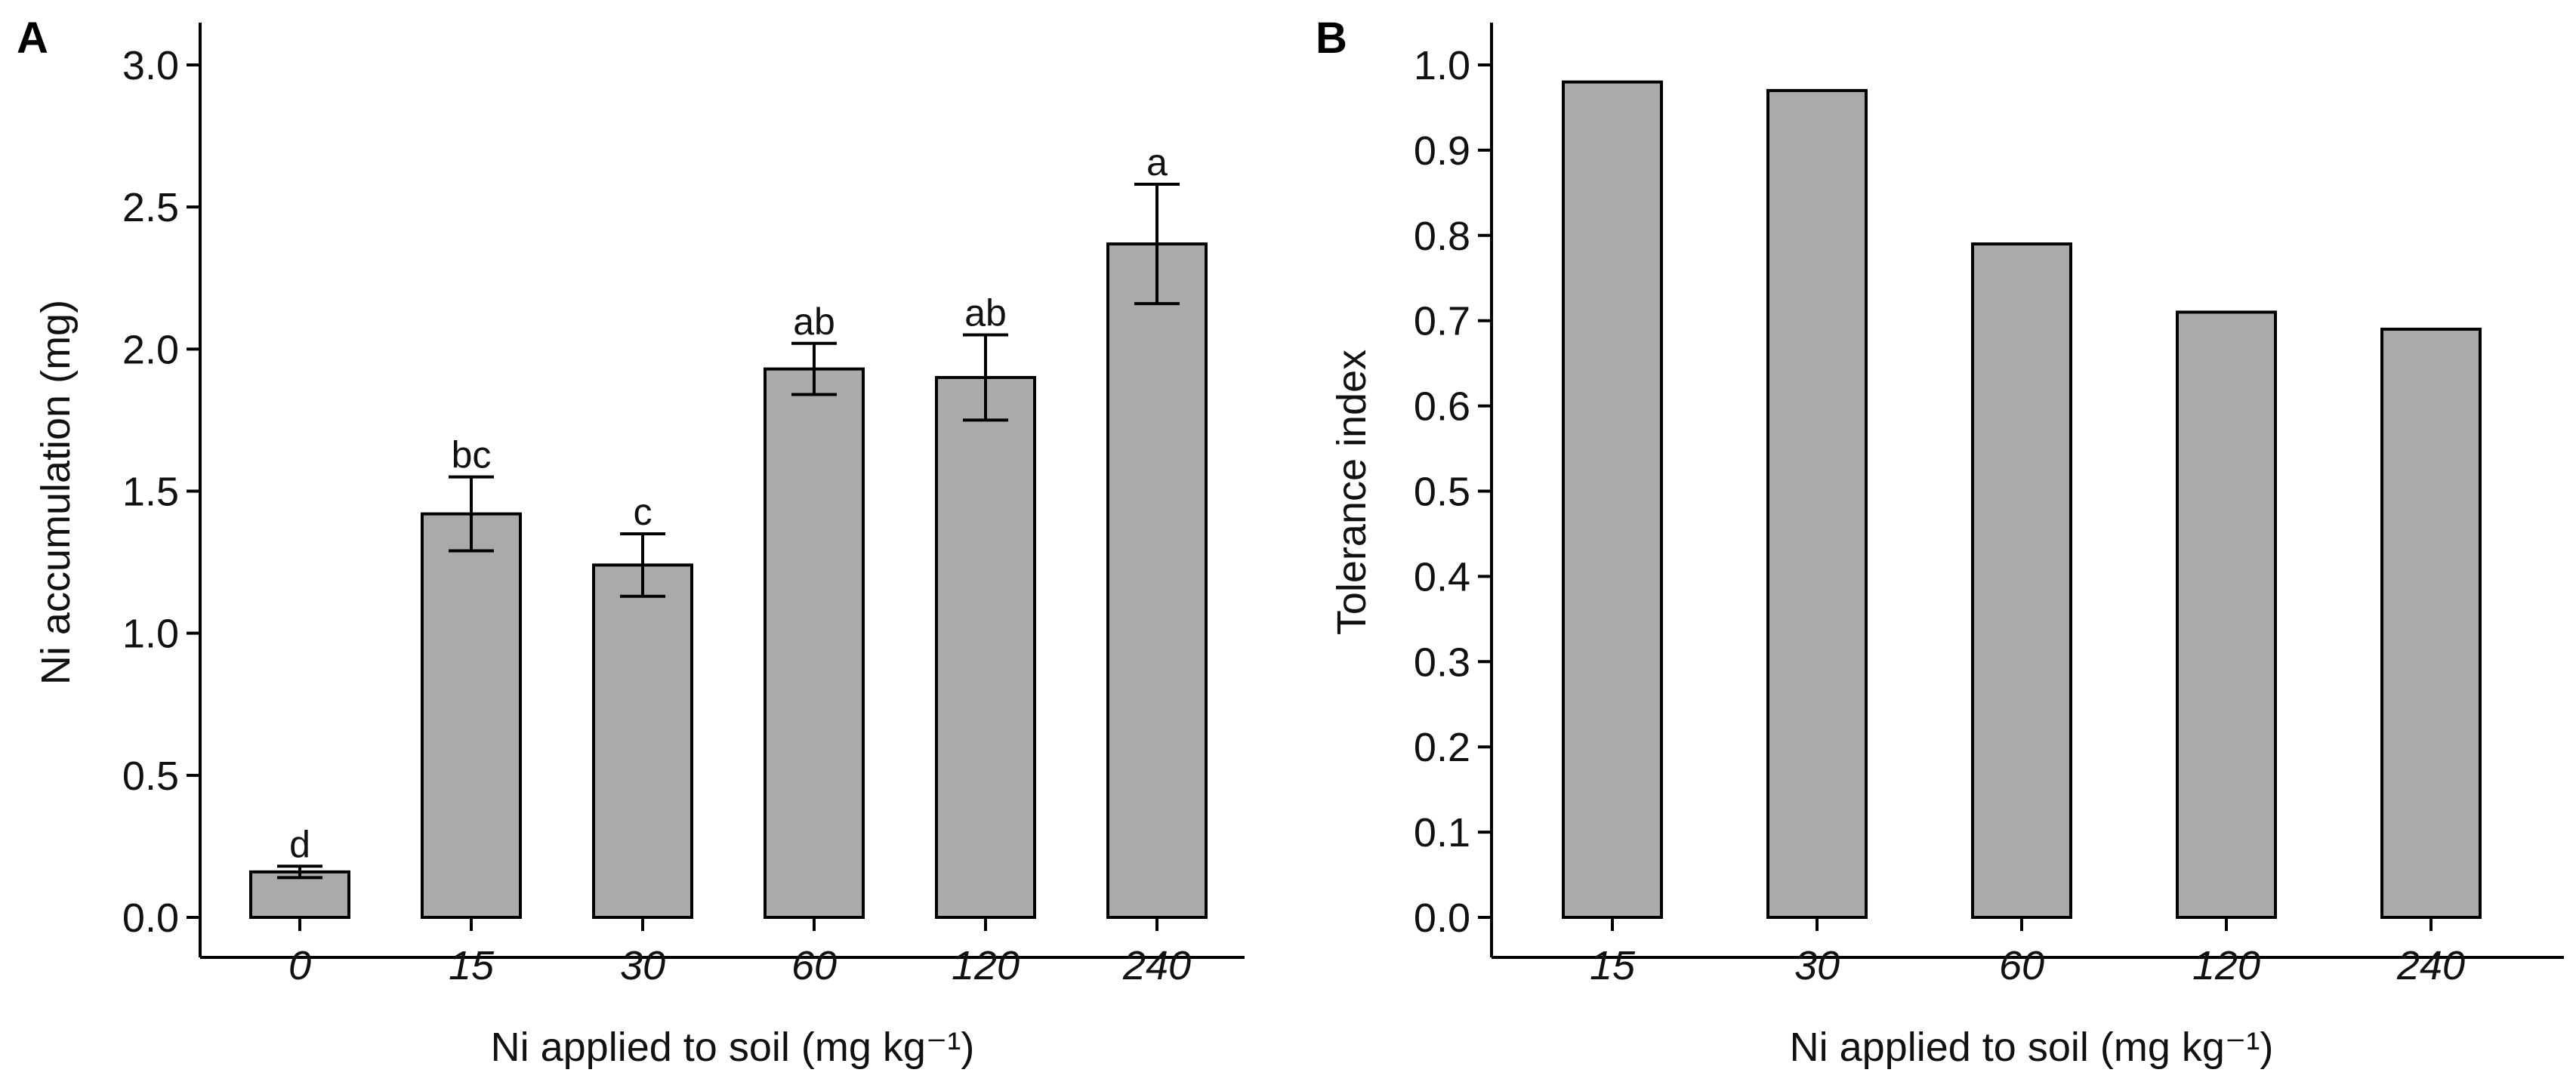 This screenshot has width=2576, height=1085. I want to click on b-y-tick-label: 0.4, so click(1442, 577).